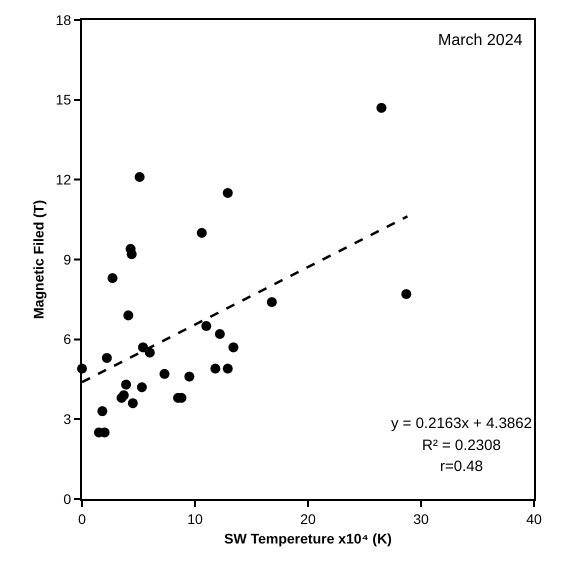 This screenshot has height=569, width=562. What do you see at coordinates (308, 518) in the screenshot?
I see `x-tick-label: 20` at bounding box center [308, 518].